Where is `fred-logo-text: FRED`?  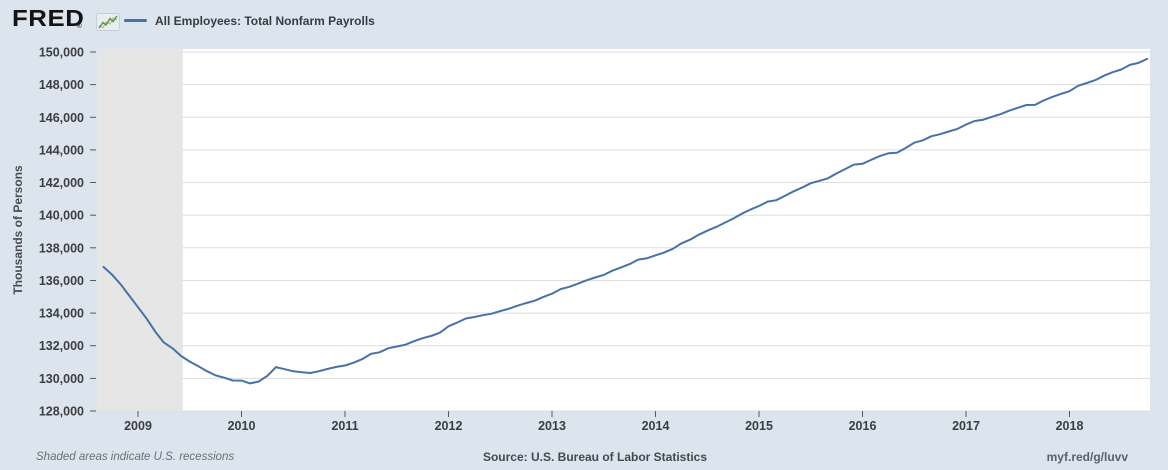 fred-logo-text: FRED is located at coordinates (48, 18).